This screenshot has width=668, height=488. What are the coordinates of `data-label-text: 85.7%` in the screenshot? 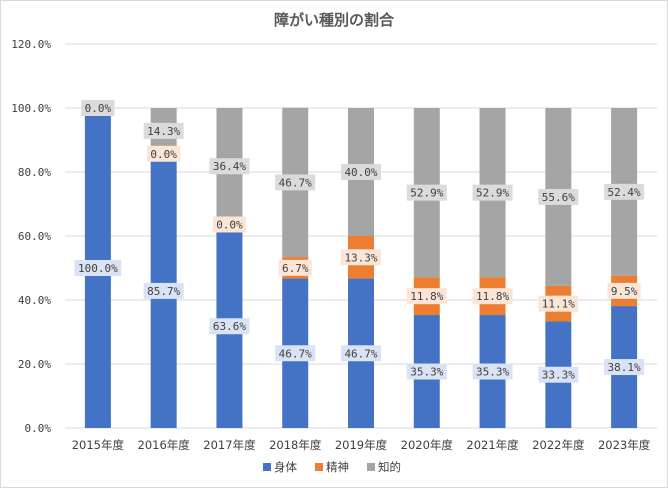 It's located at (163, 291).